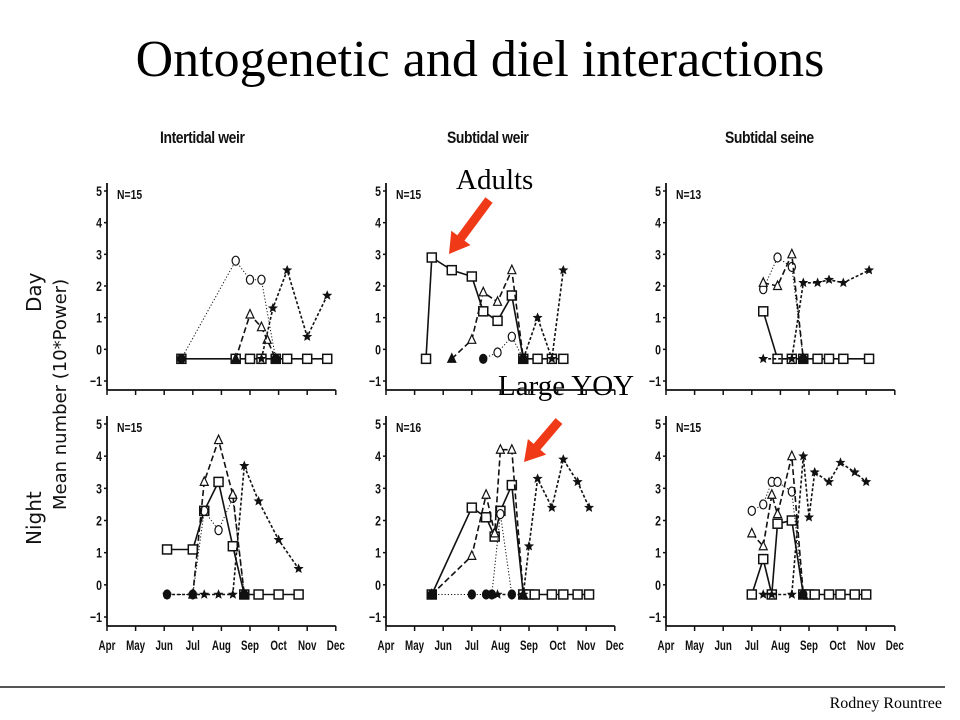 This screenshot has height=720, width=960. I want to click on x-tick-label: Nov, so click(586, 645).